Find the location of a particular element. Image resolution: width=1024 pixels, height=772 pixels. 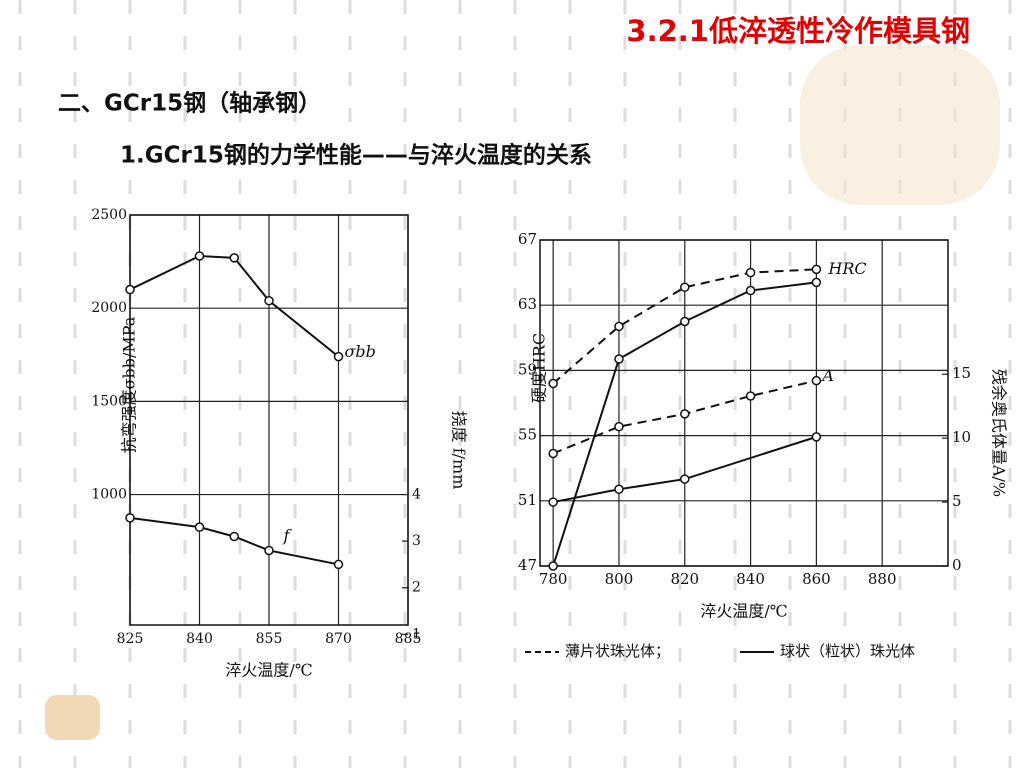

x-tick-label: 880 is located at coordinates (882, 579).